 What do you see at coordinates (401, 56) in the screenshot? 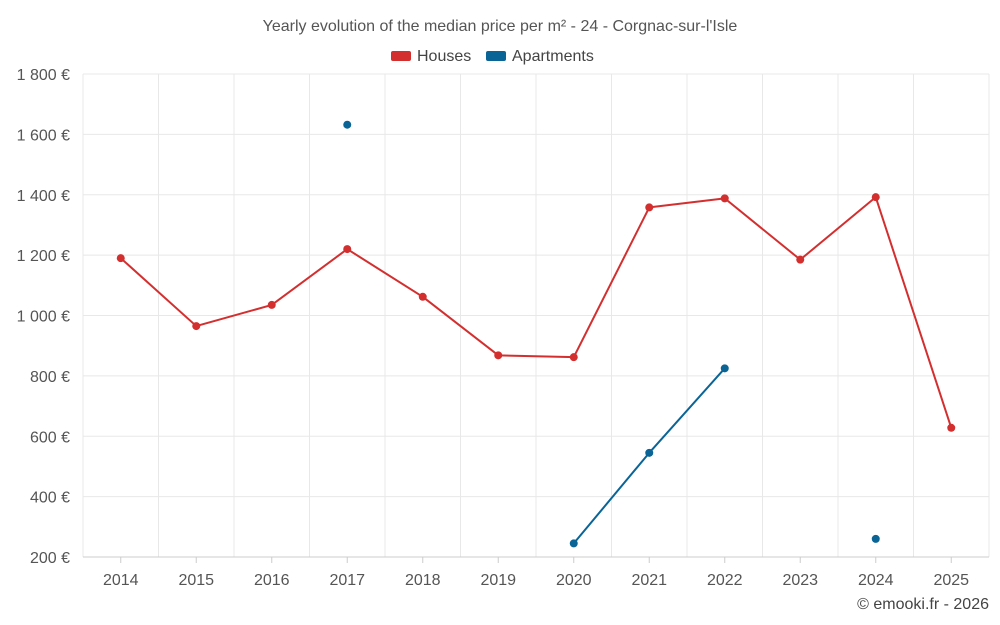
I see `legend-swatch-houses` at bounding box center [401, 56].